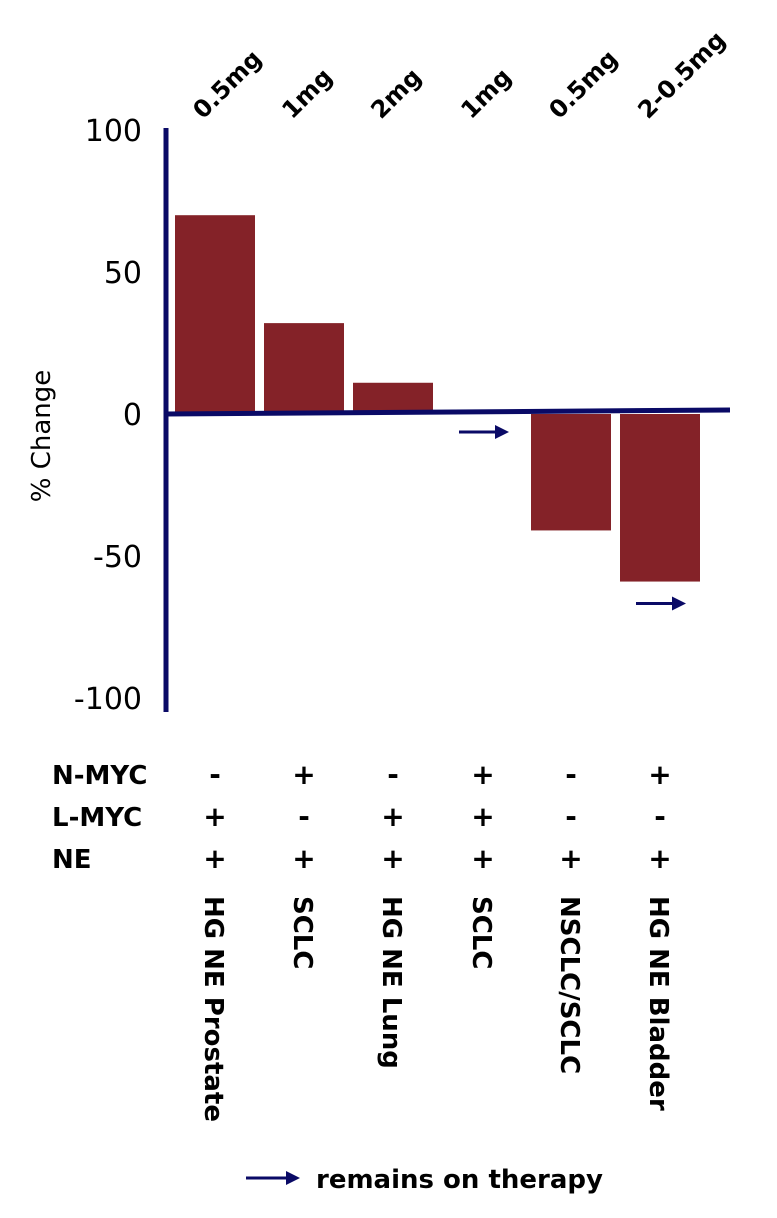  Describe the element at coordinates (658, 1003) in the screenshot. I see `category-label: HG NE Bladder` at that location.